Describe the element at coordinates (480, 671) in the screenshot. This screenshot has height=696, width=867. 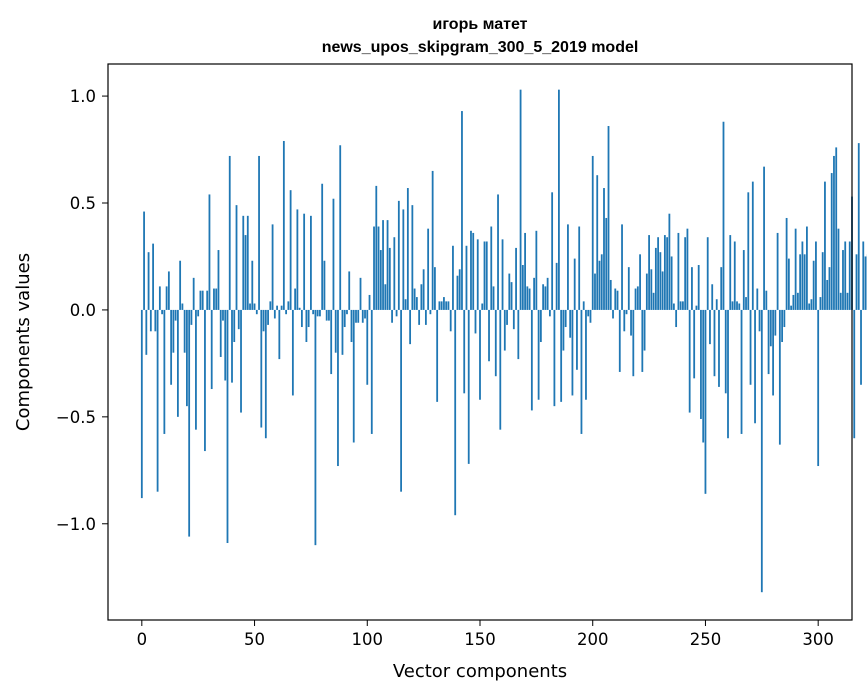
I see `x-axis-label: Vector components` at that location.